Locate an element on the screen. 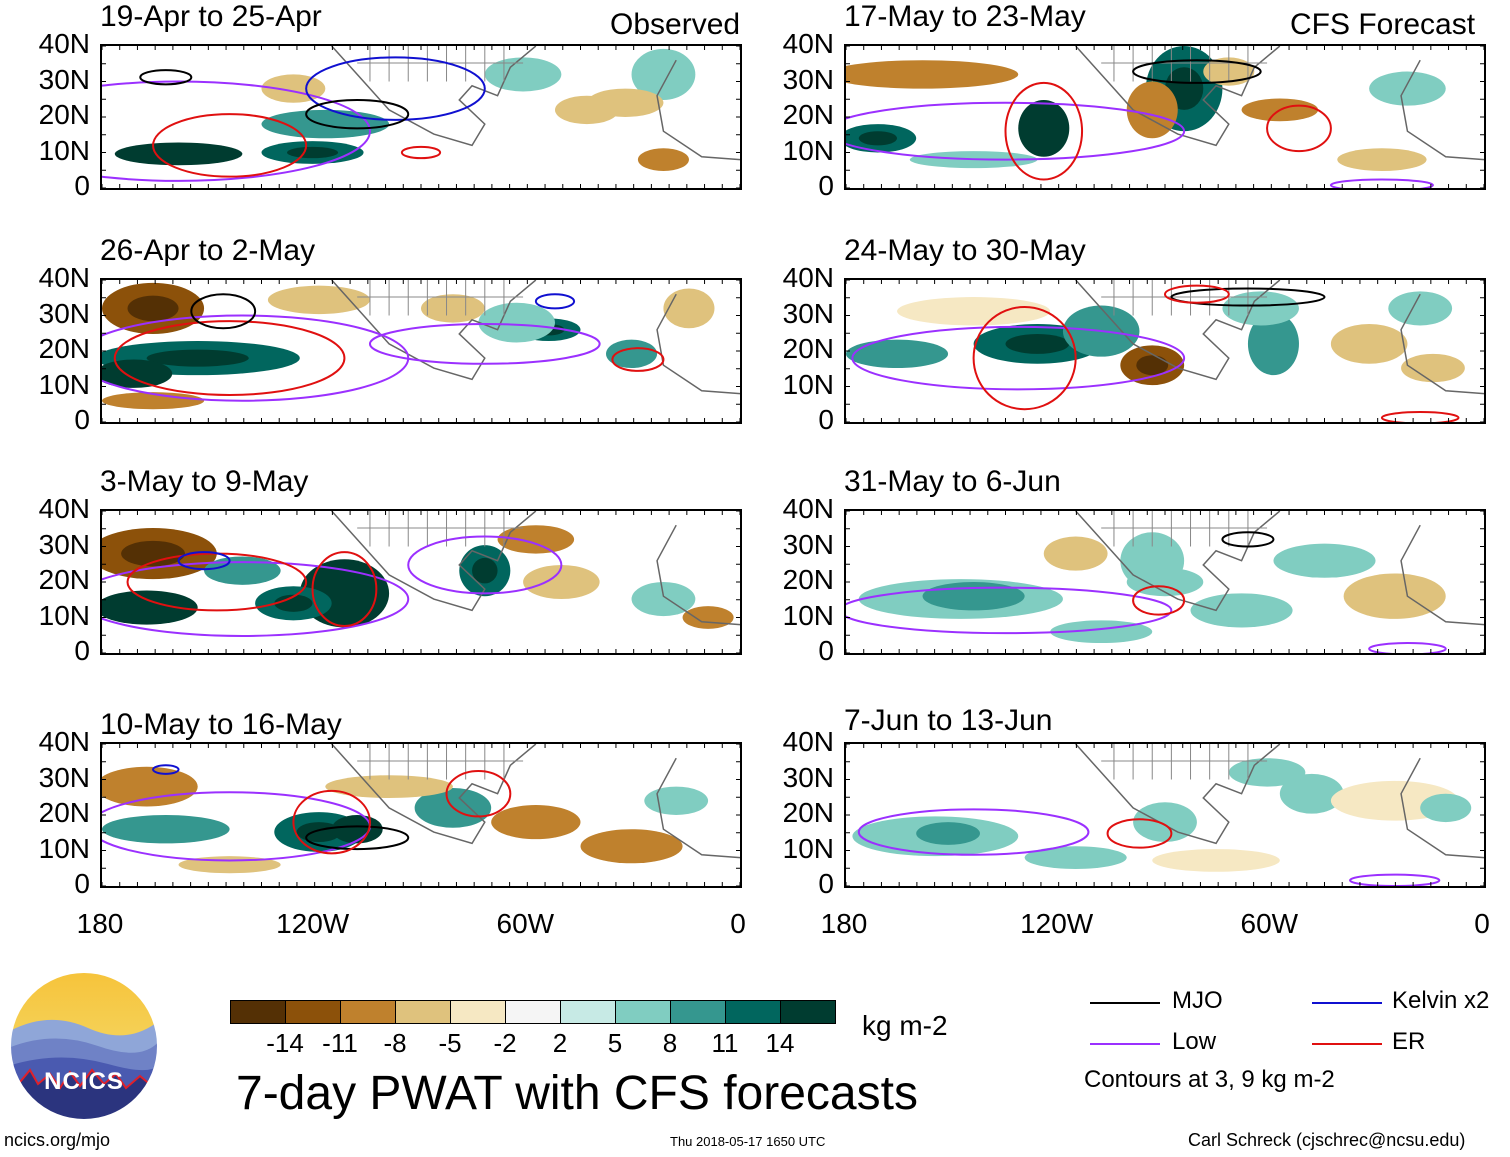  panel-tag: Observed is located at coordinates (675, 24).